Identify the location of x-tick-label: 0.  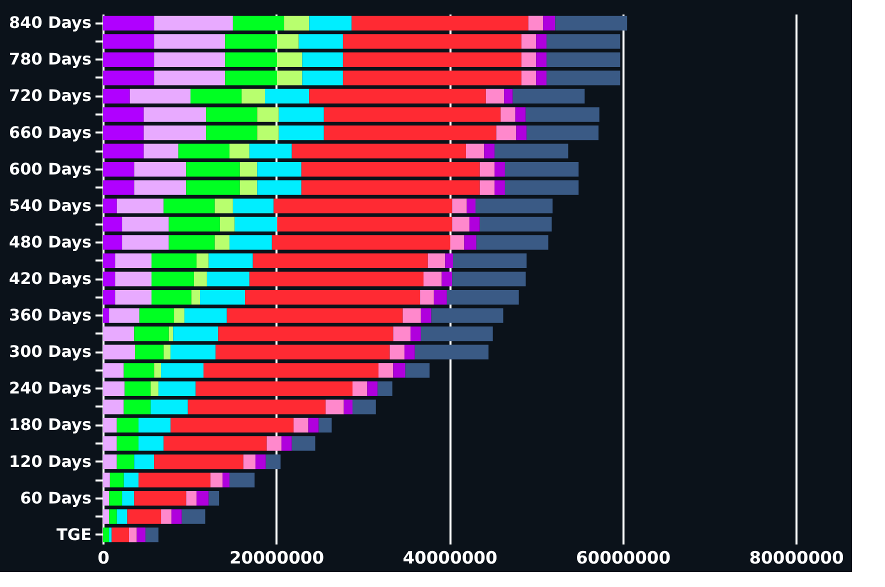
(104, 558).